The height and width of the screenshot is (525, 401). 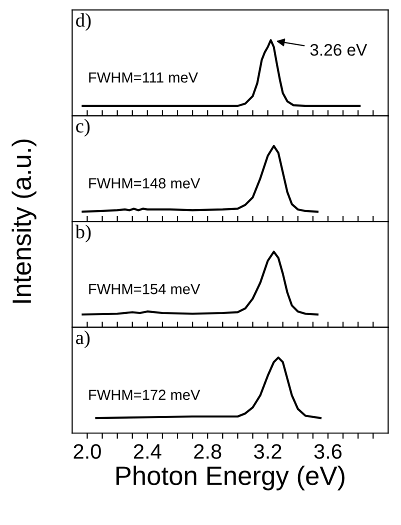 What do you see at coordinates (144, 183) in the screenshot?
I see `annotation: FWHM=148 meV` at bounding box center [144, 183].